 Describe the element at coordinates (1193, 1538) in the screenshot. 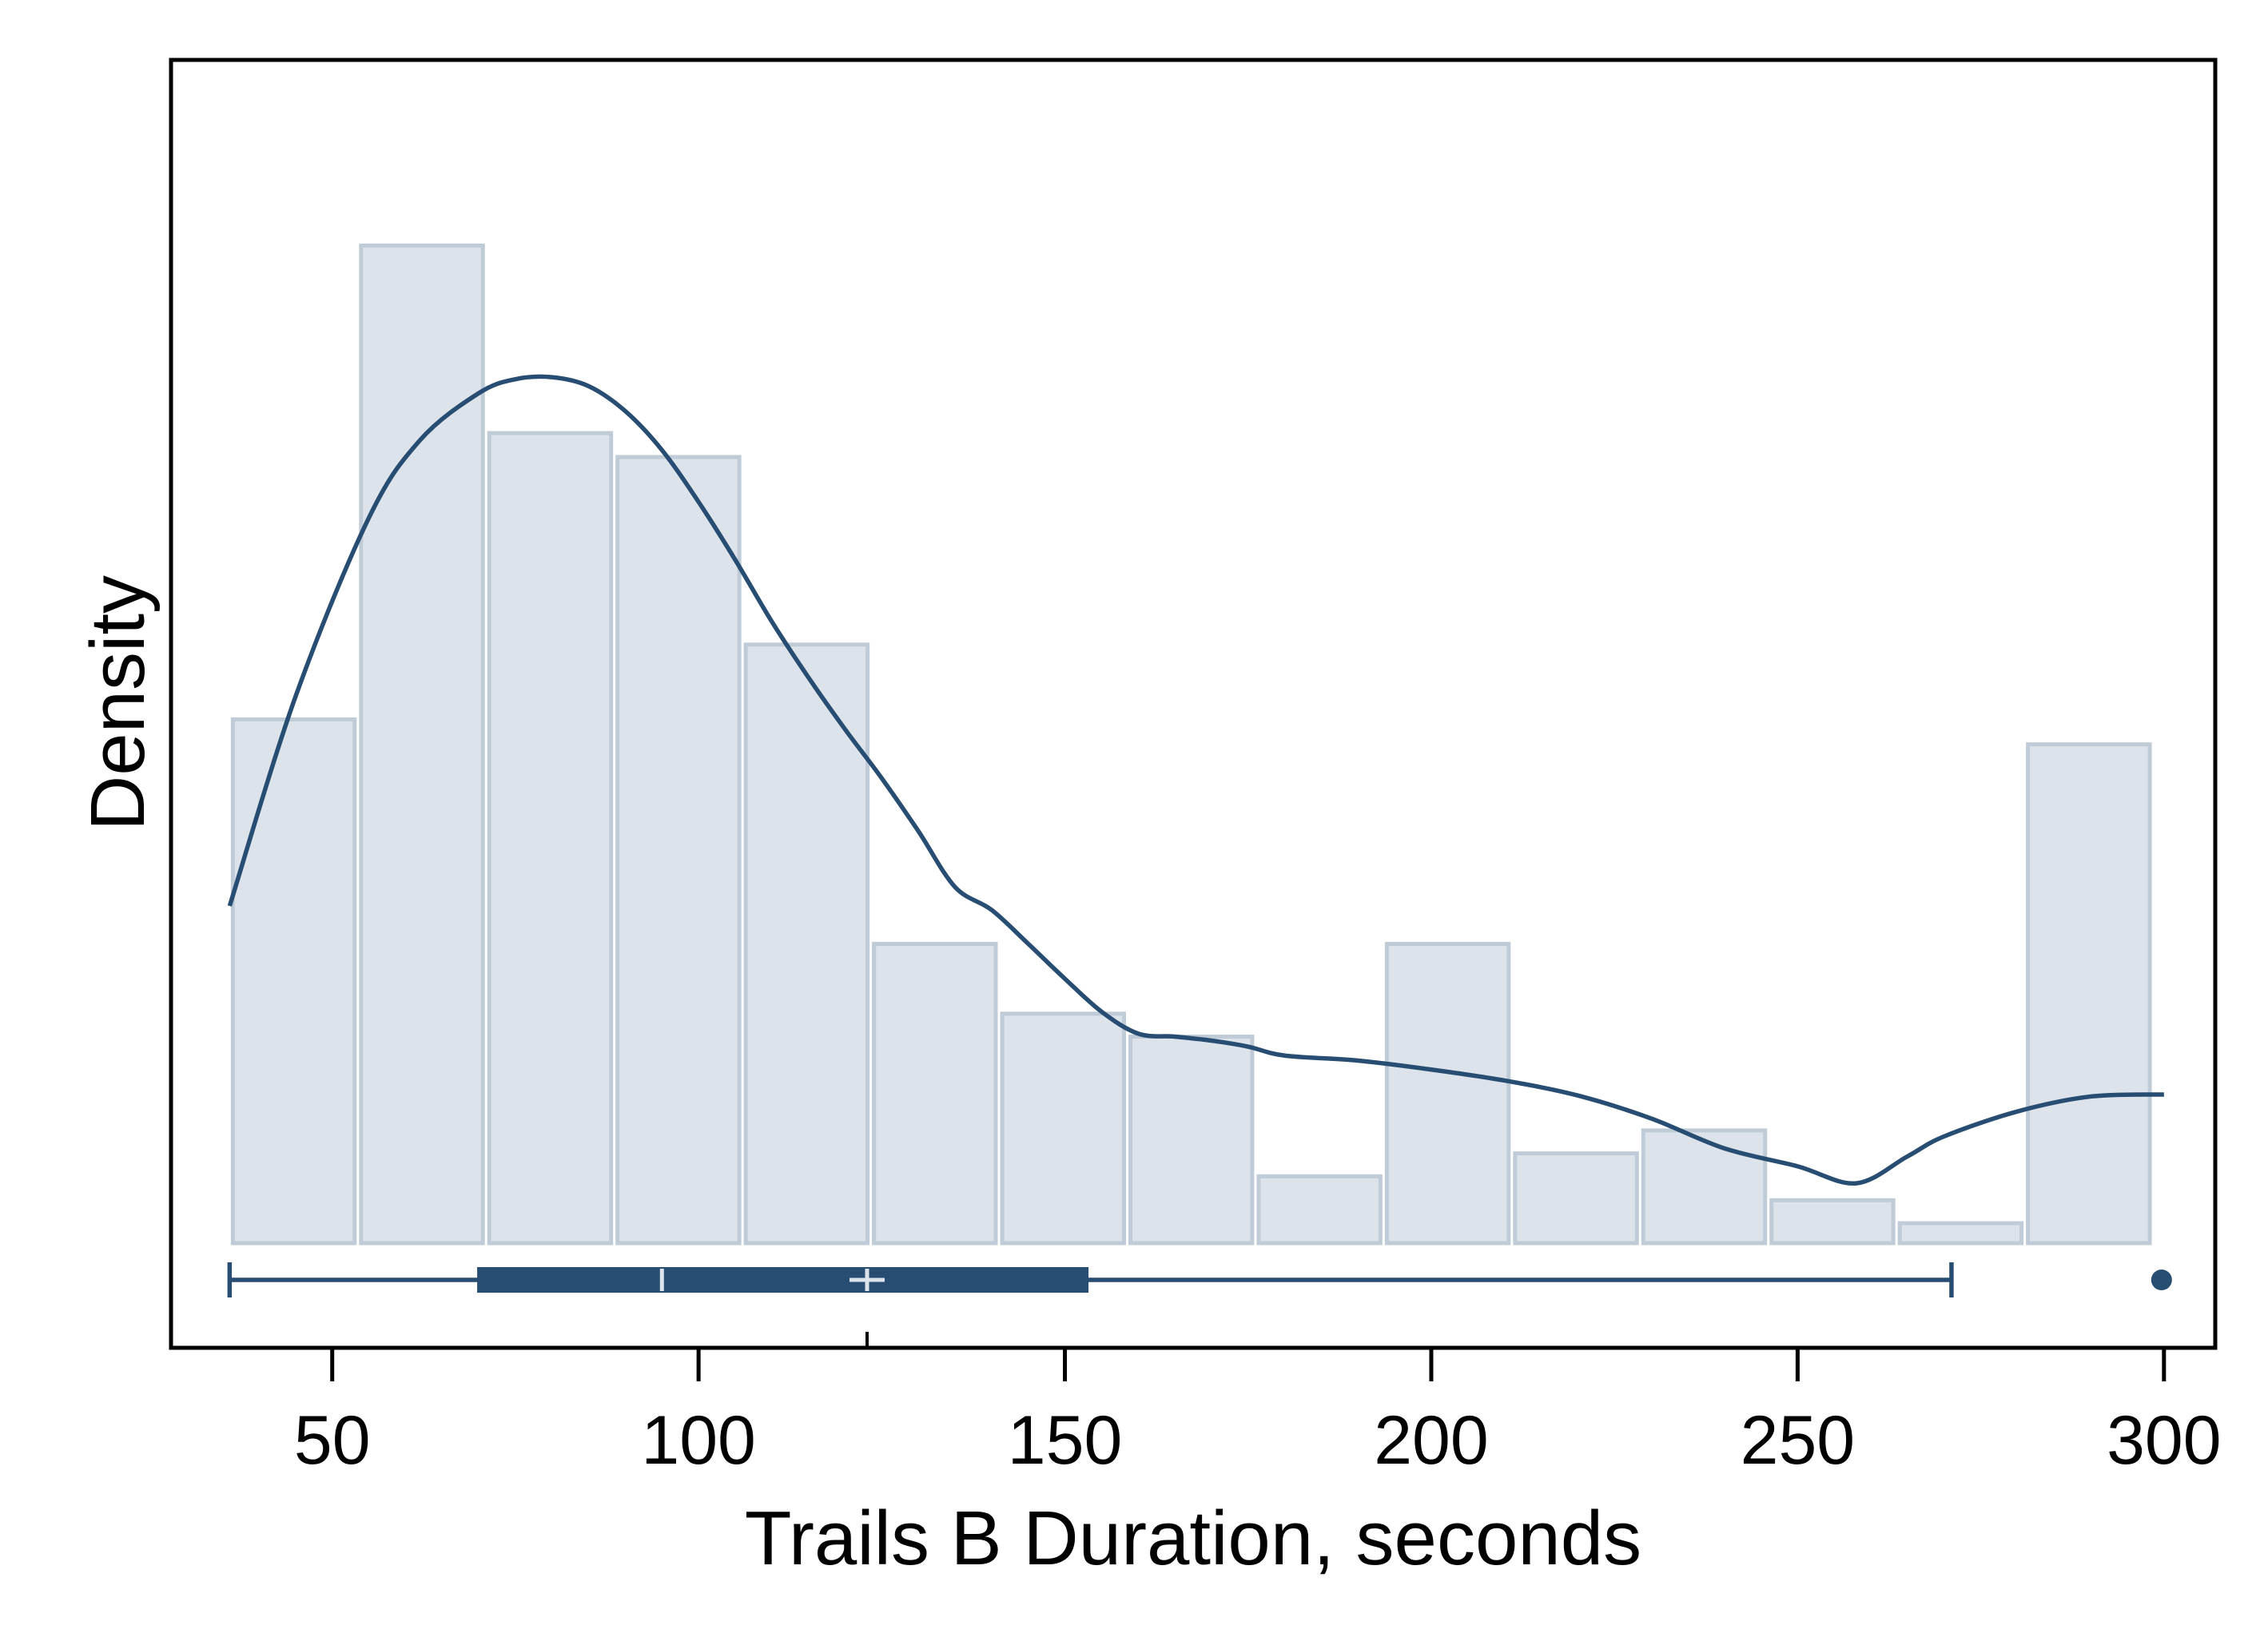

I see `x-axis-title: Trails B Duration, seconds` at that location.